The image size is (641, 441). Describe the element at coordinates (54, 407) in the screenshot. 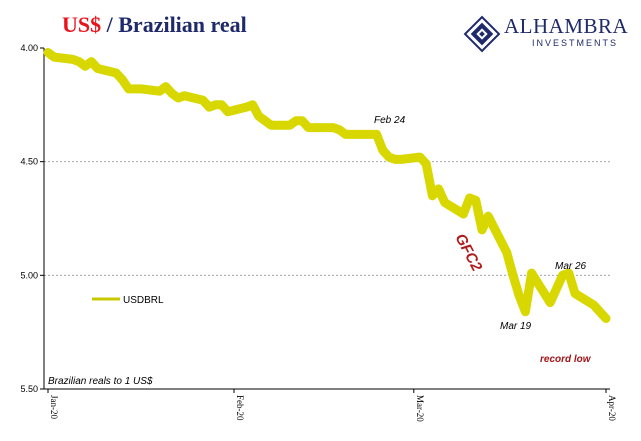

I see `x-tick-label: Jan-20` at that location.